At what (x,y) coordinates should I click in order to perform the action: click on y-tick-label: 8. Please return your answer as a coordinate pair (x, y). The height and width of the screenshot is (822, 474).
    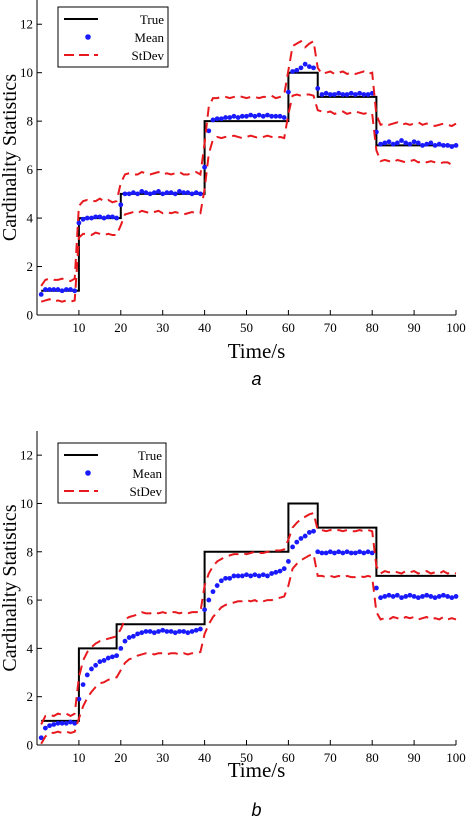
    Looking at the image, I should click on (30, 121).